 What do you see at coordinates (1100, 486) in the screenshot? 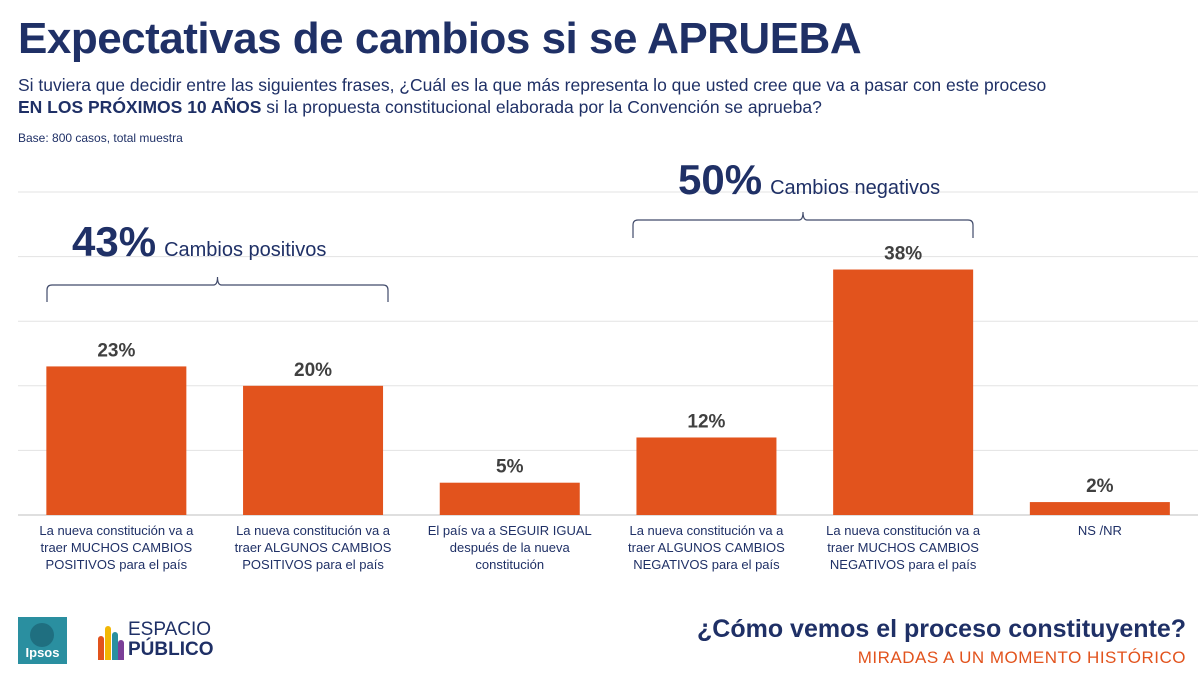
I see `bar-value-label: 2%` at bounding box center [1100, 486].